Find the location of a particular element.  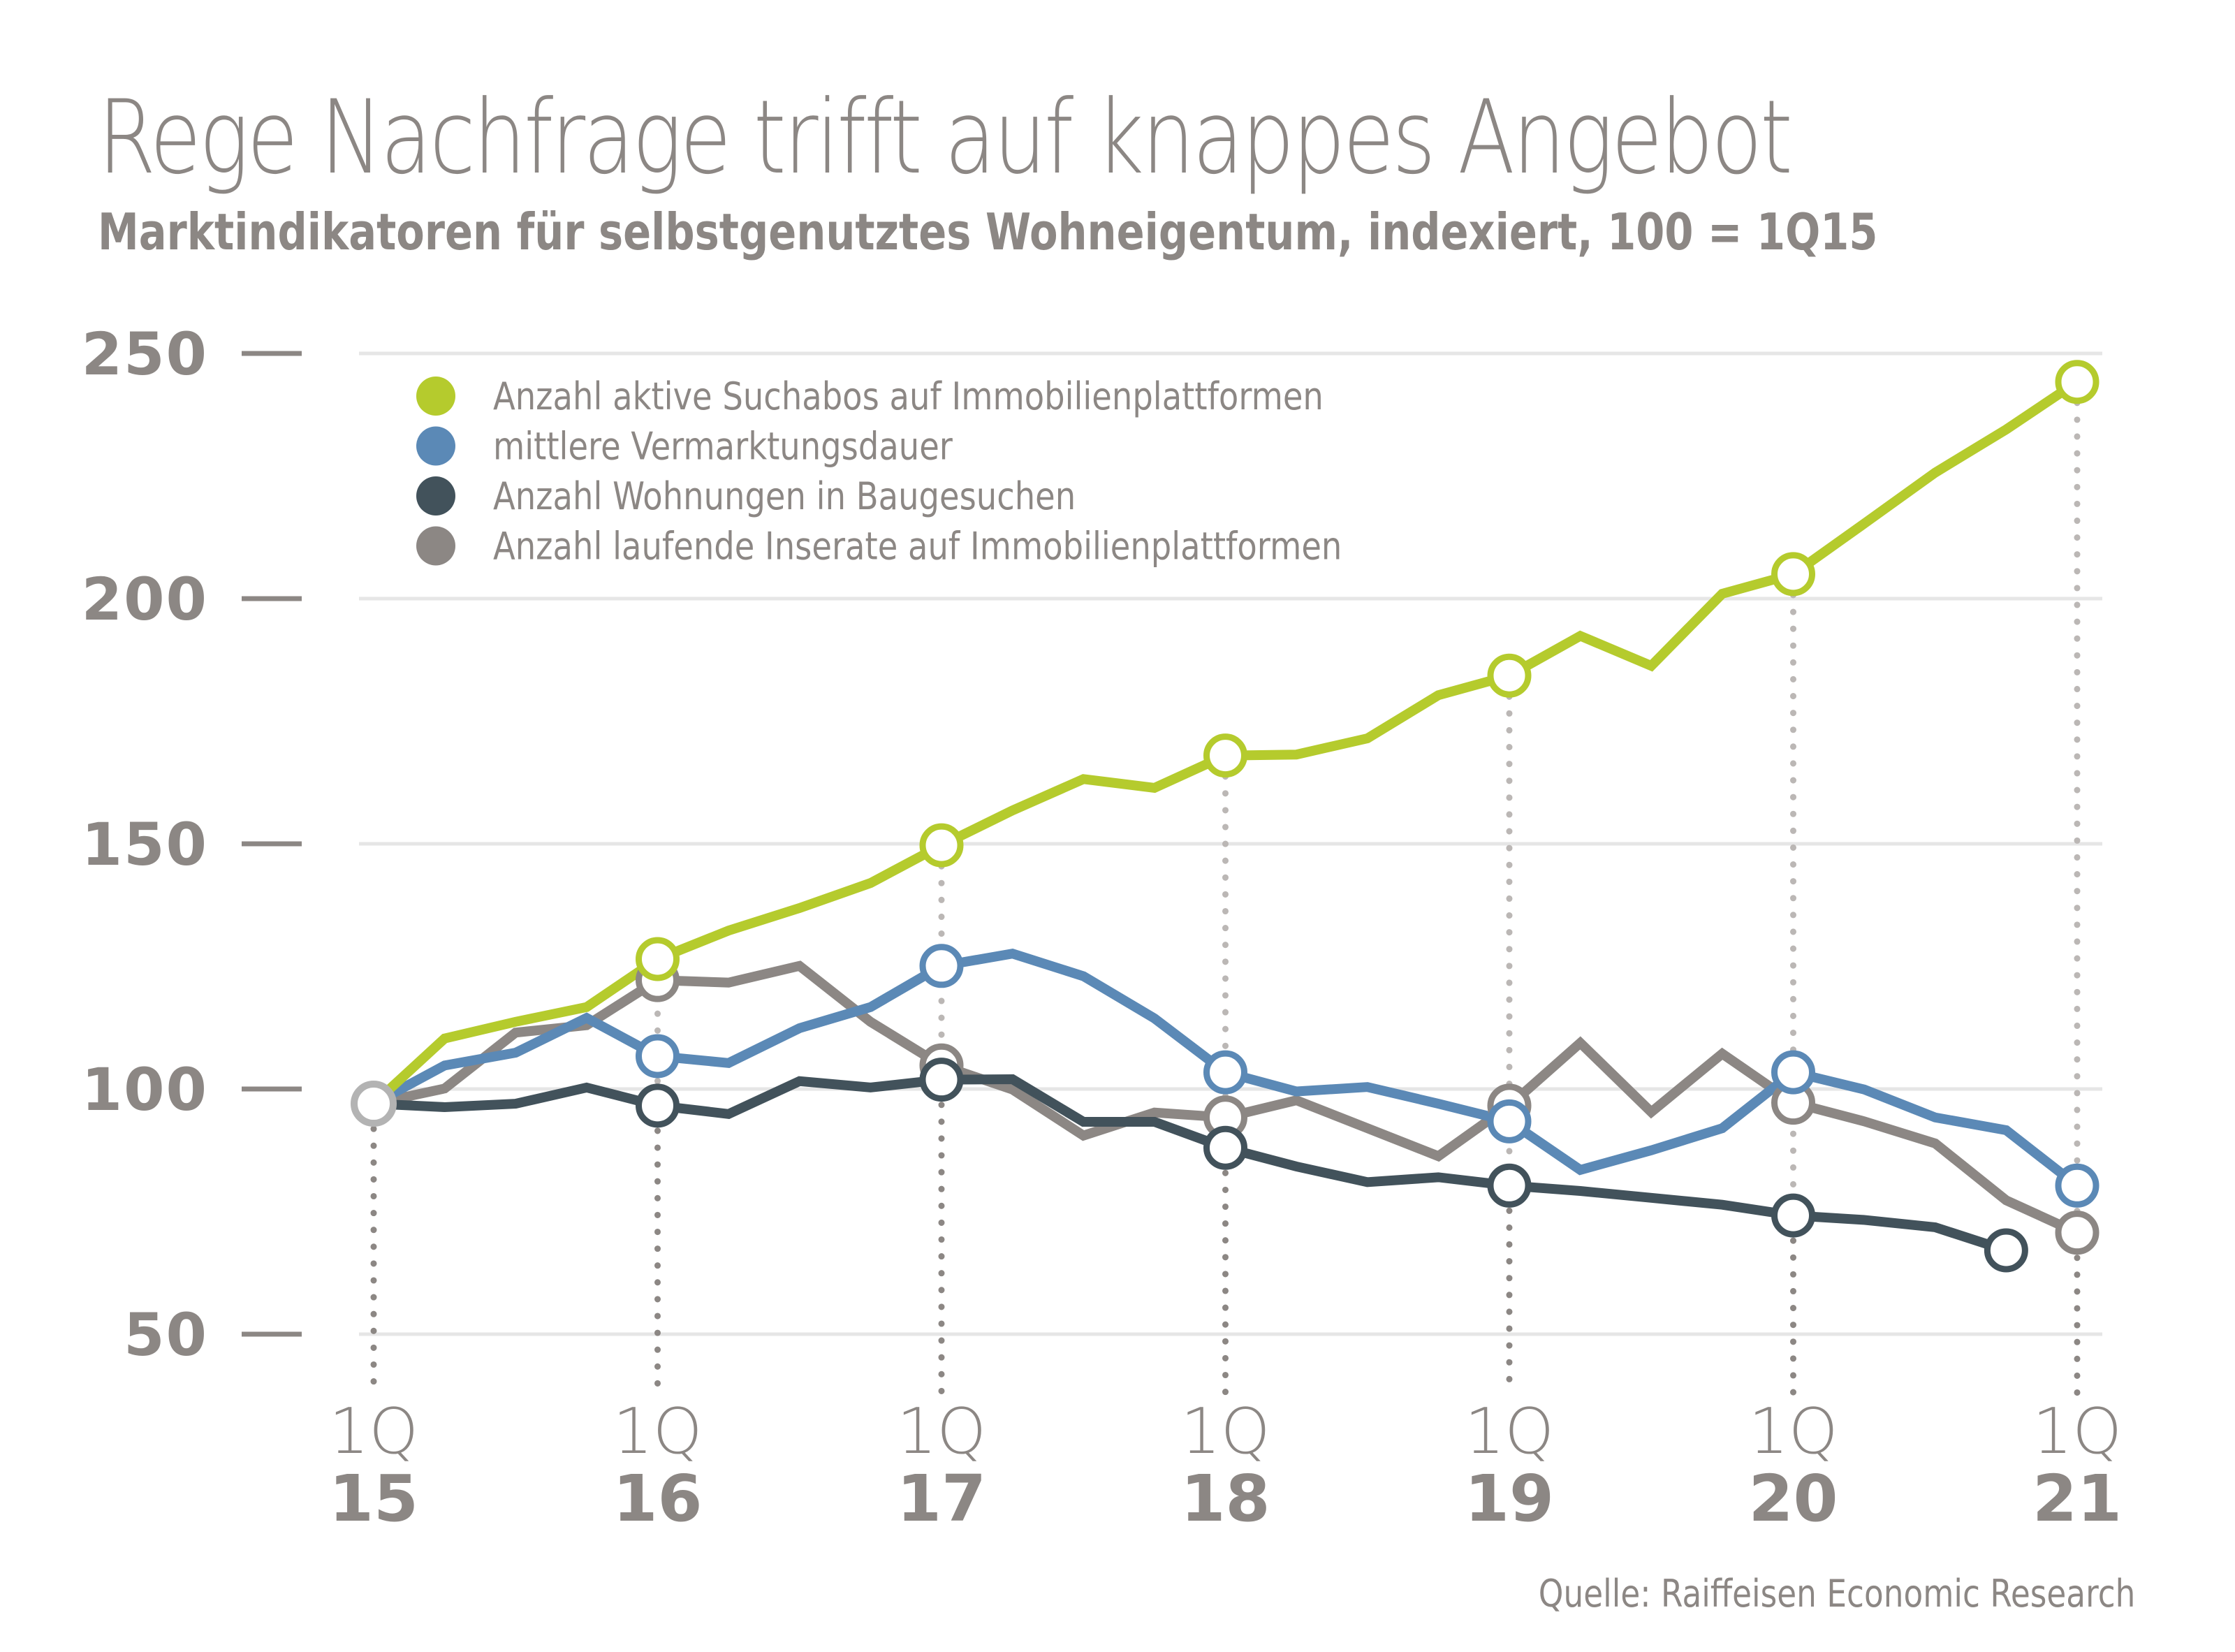

y-tick-label: 250 is located at coordinates (145, 354).